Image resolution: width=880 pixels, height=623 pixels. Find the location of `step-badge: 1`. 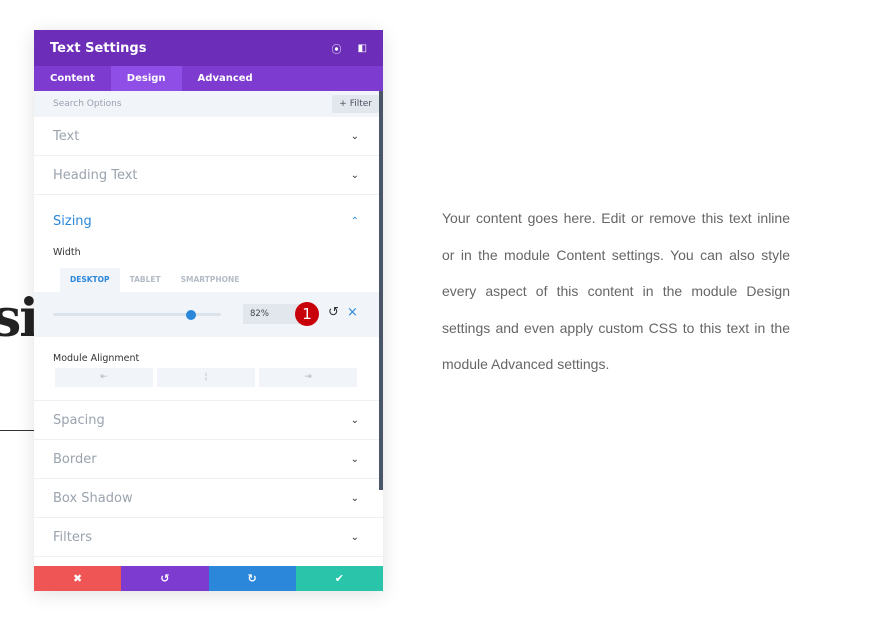

step-badge: 1 is located at coordinates (307, 314).